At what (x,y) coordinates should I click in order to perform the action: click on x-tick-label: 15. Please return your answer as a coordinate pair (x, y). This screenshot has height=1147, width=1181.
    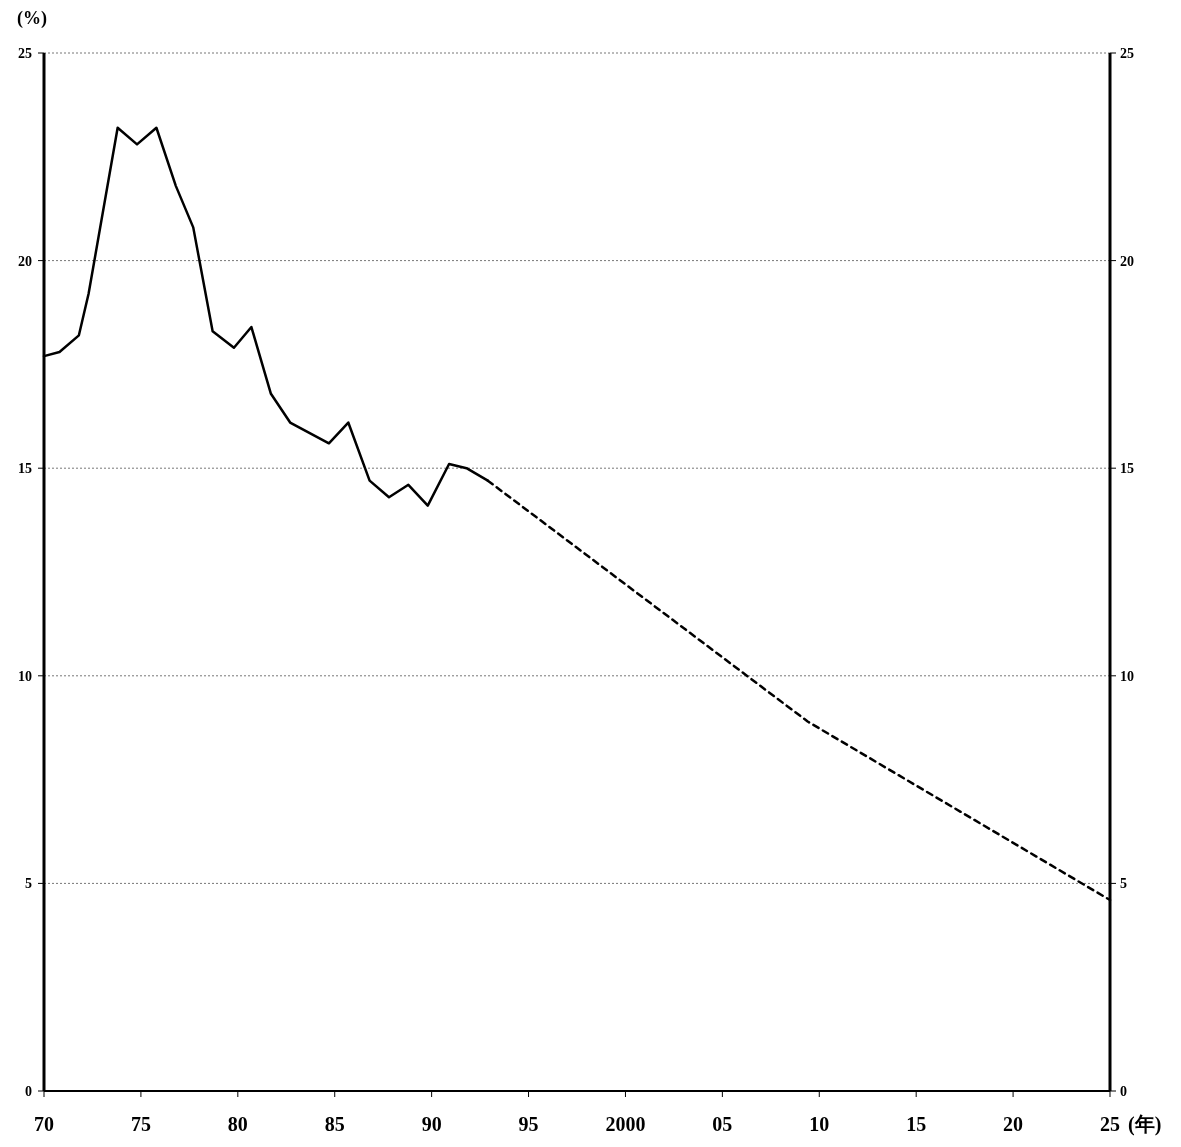
    Looking at the image, I should click on (916, 1124).